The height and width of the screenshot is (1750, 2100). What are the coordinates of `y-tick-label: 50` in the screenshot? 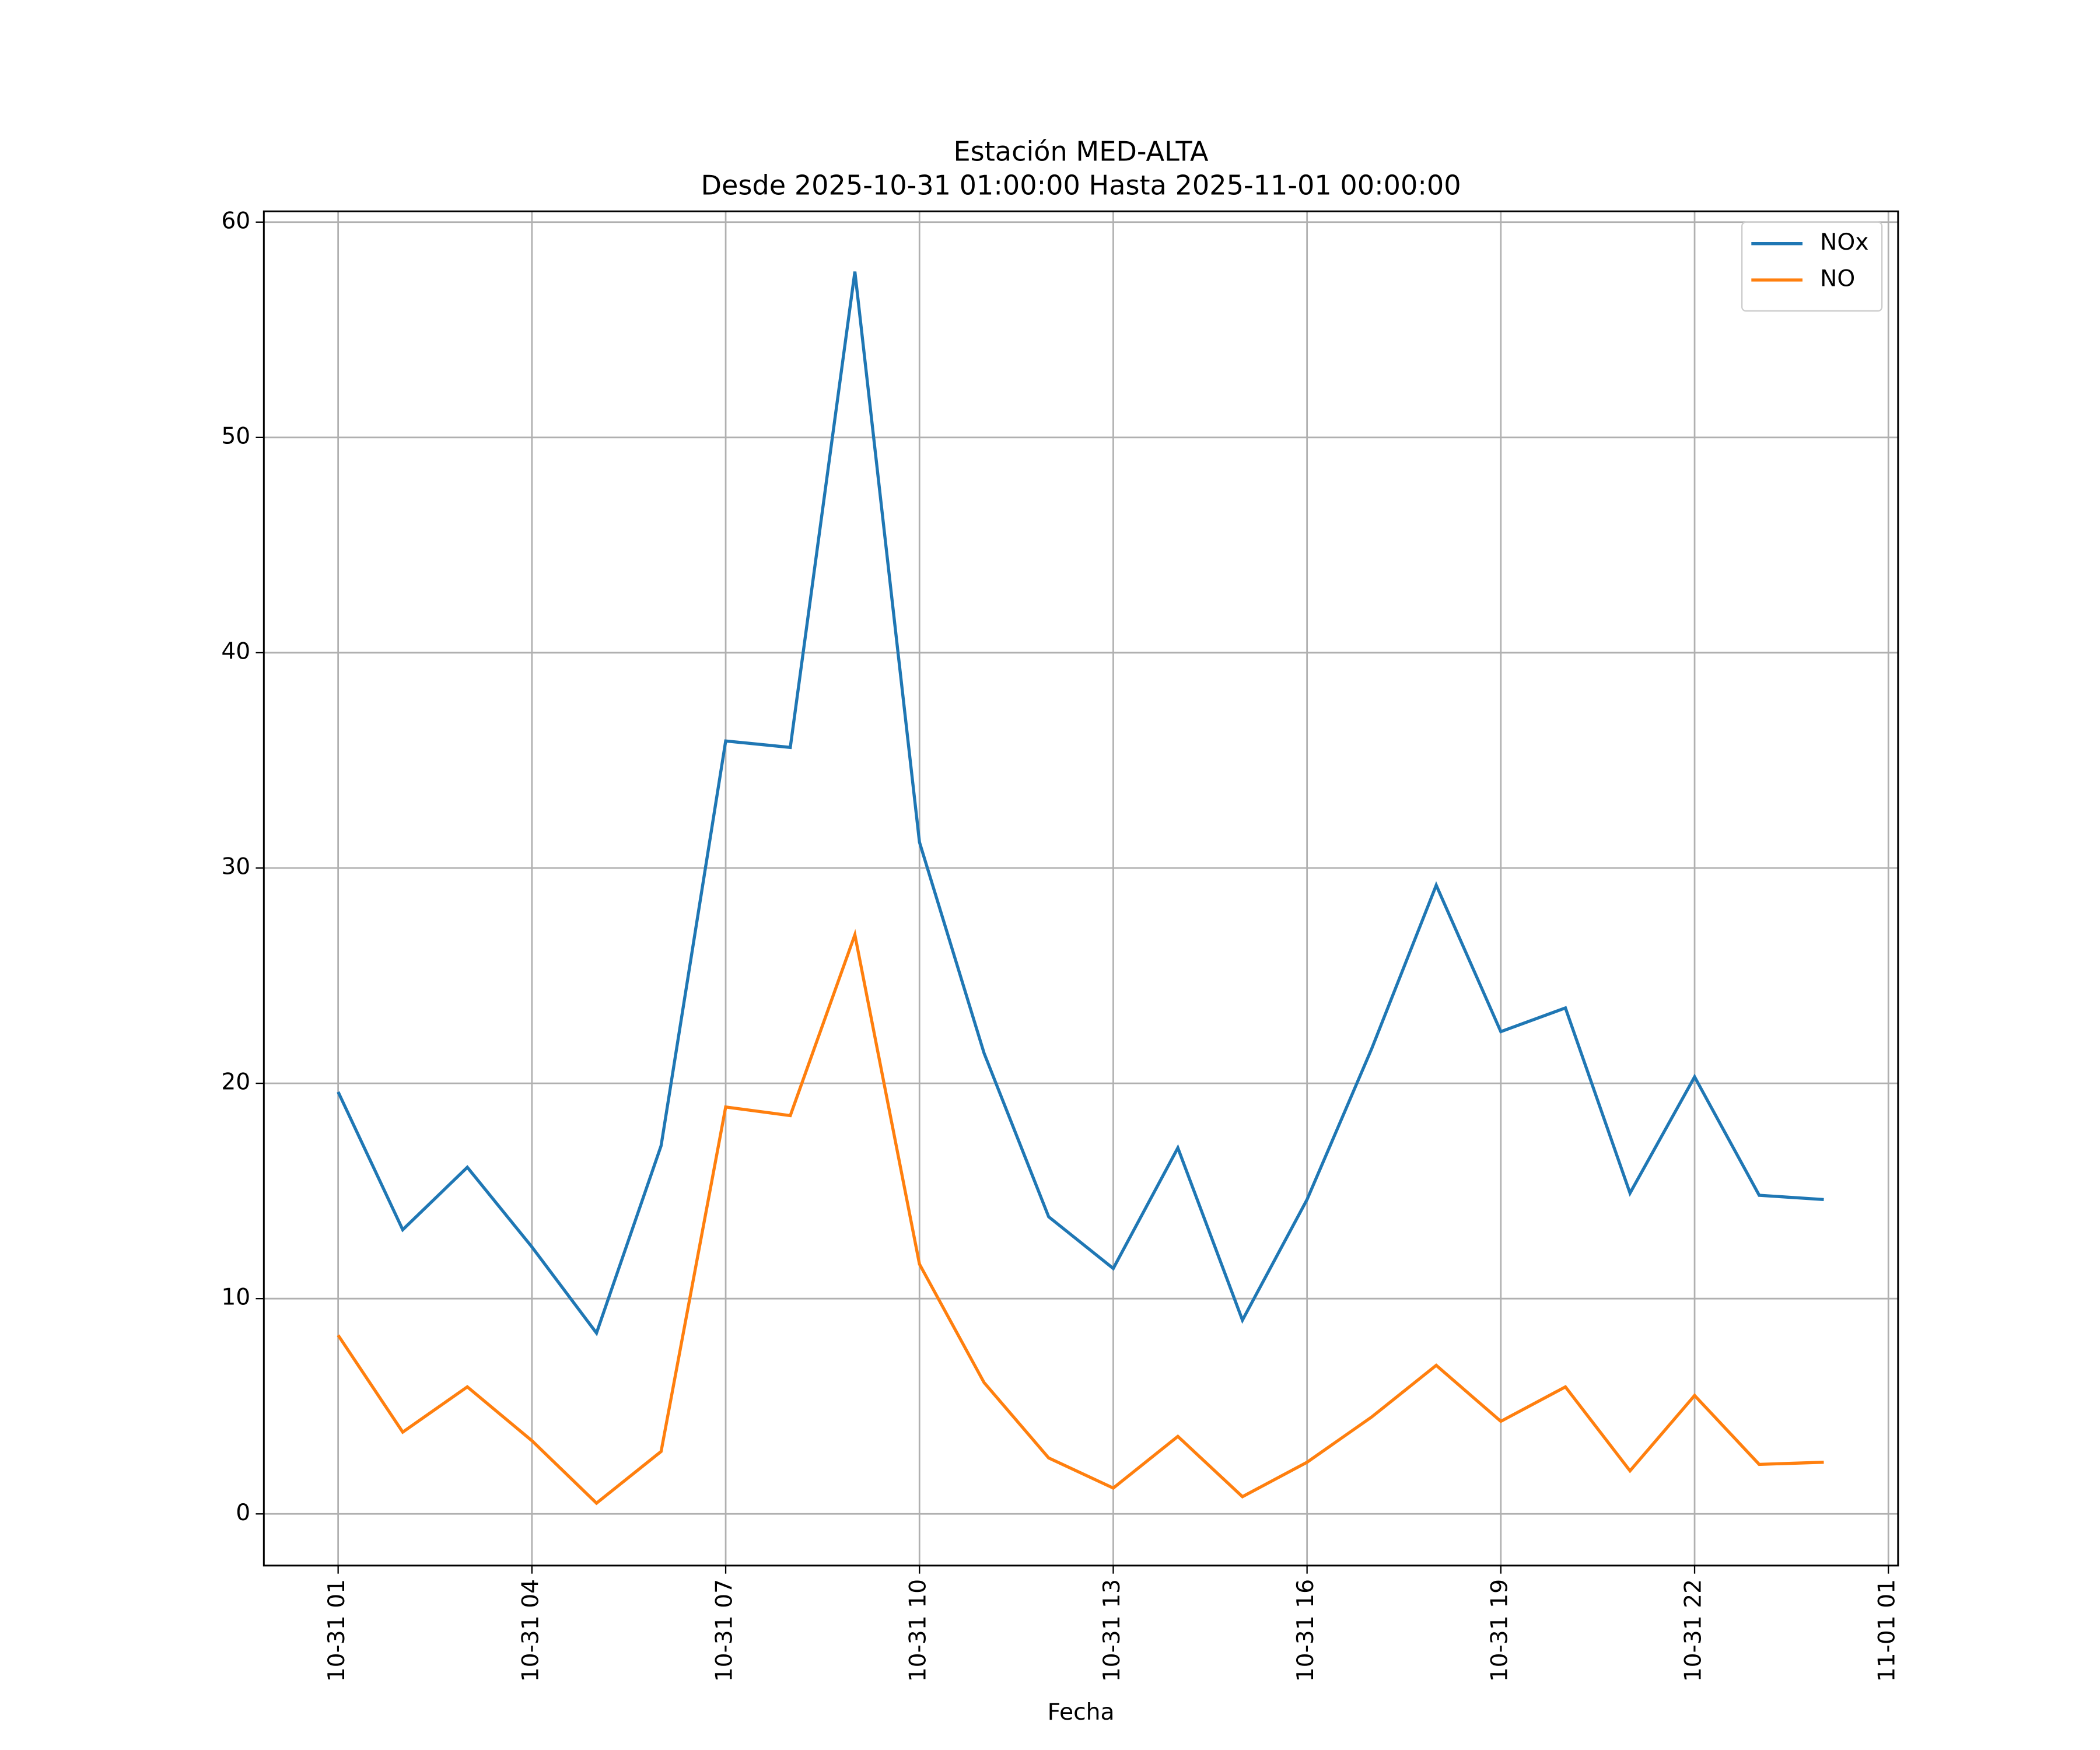 It's located at (235, 436).